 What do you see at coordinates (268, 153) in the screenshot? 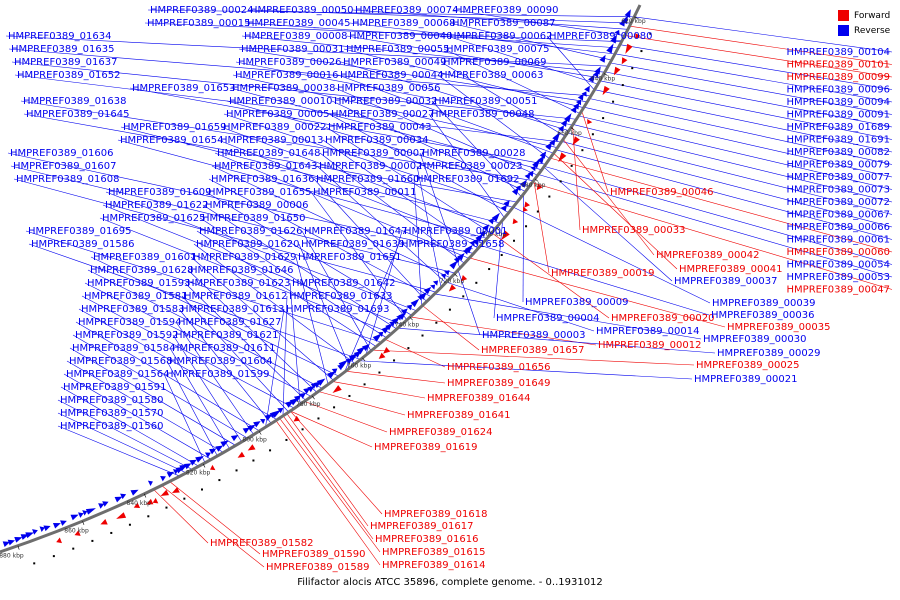
I see `gene-label-left: HMPREF0389_01648` at bounding box center [268, 153].